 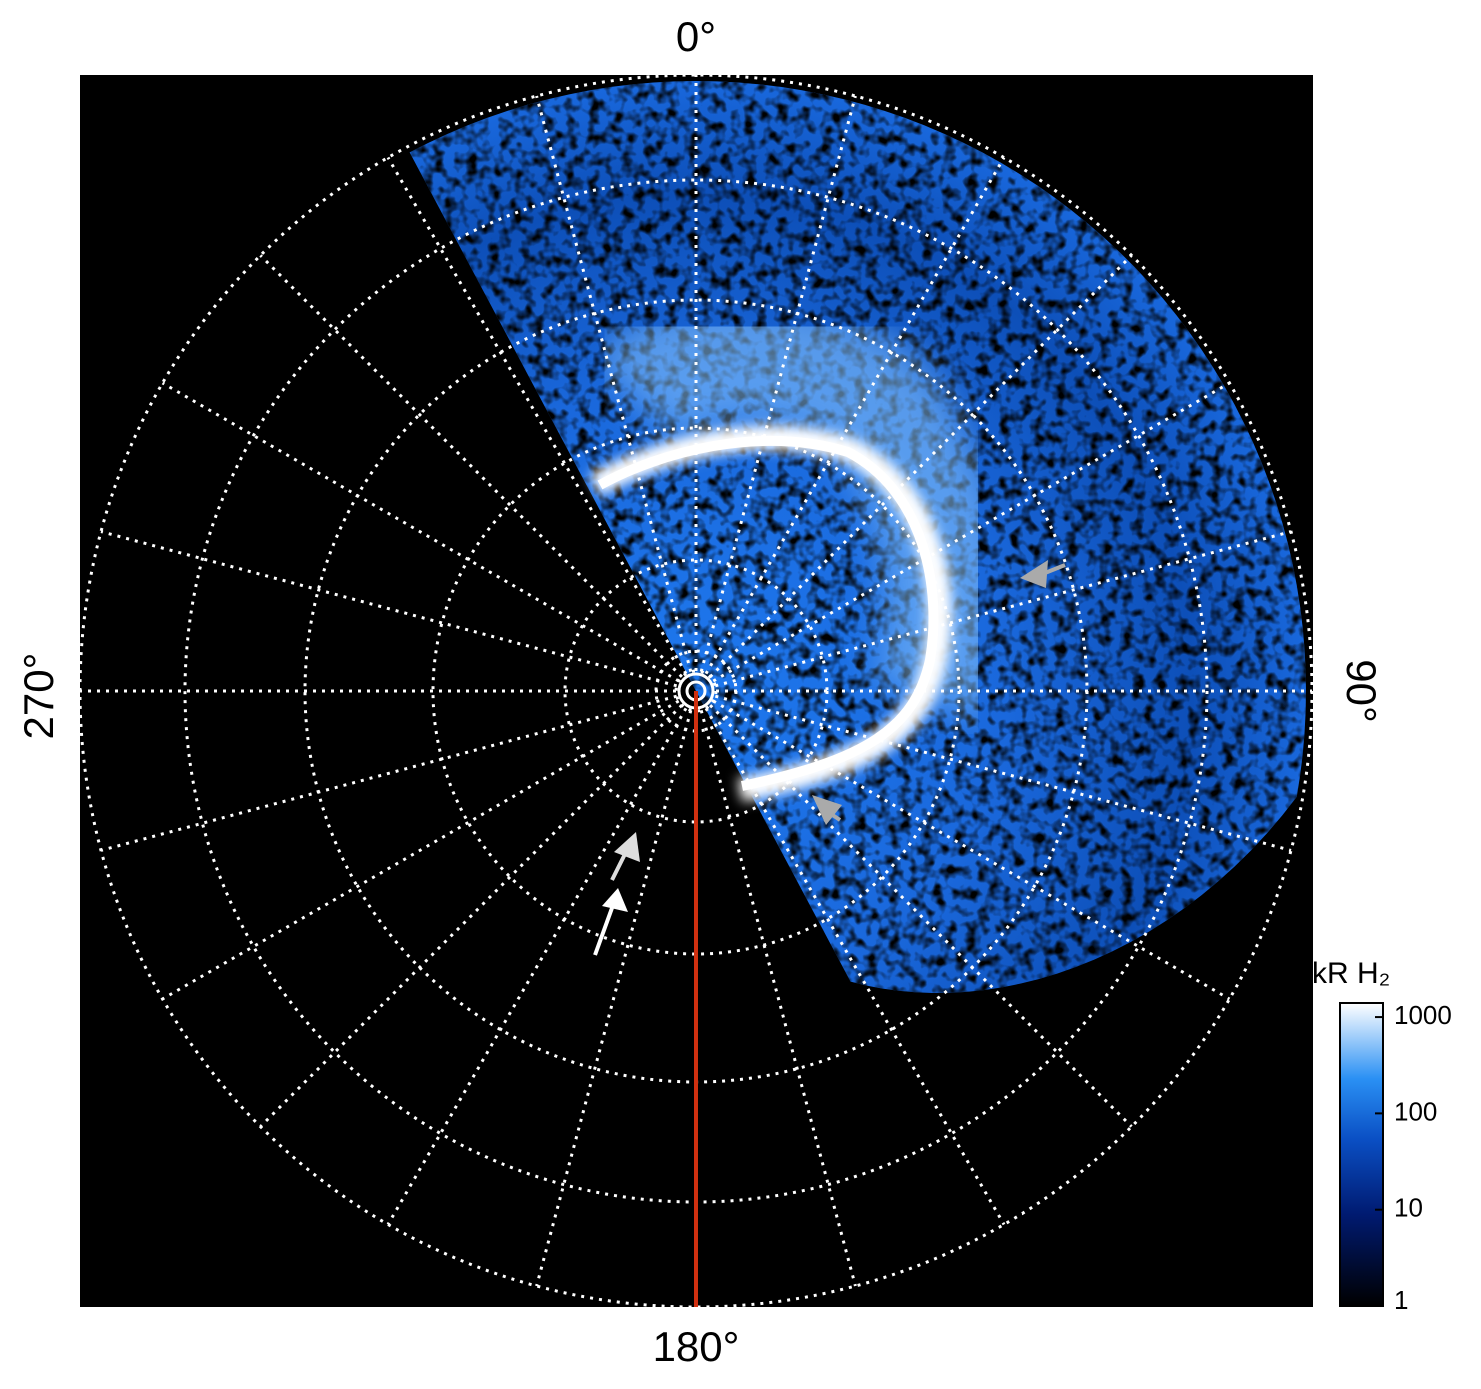 I want to click on colorbar-title: kR H₂, so click(x=1351, y=973).